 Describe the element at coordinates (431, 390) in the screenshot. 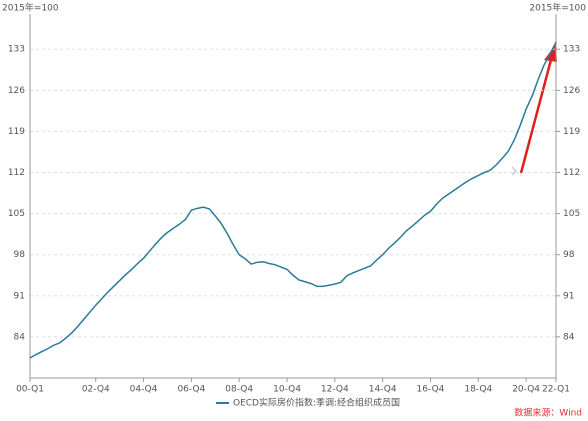

I see `x-tick-label: 16-Q4` at that location.